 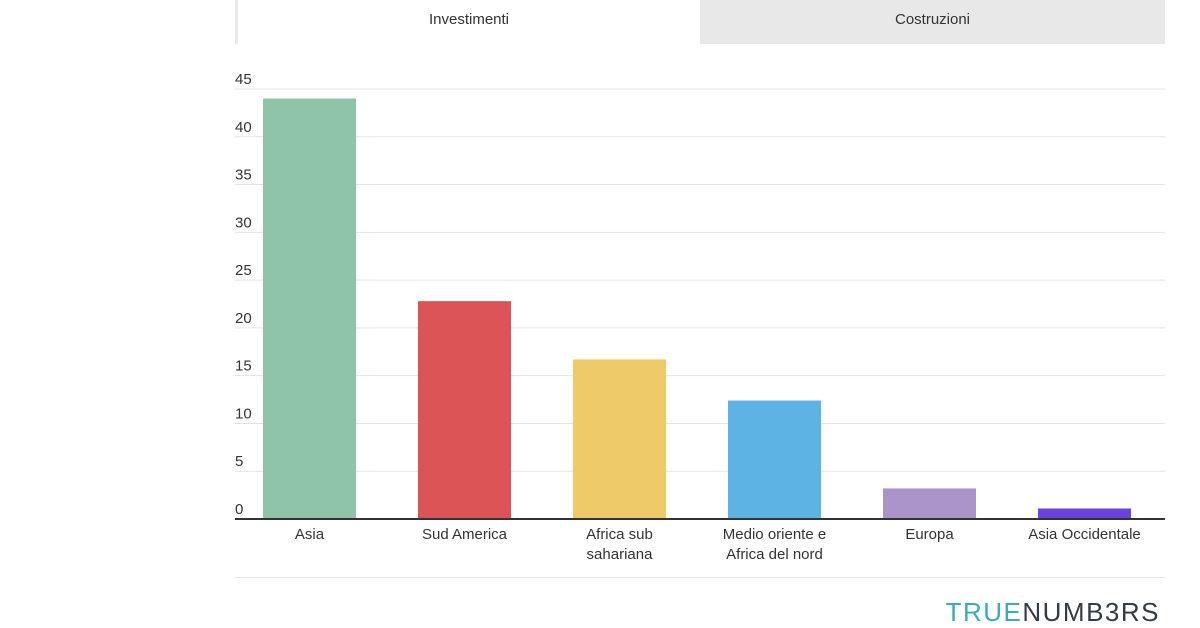 What do you see at coordinates (239, 461) in the screenshot?
I see `y-tick-label: 5` at bounding box center [239, 461].